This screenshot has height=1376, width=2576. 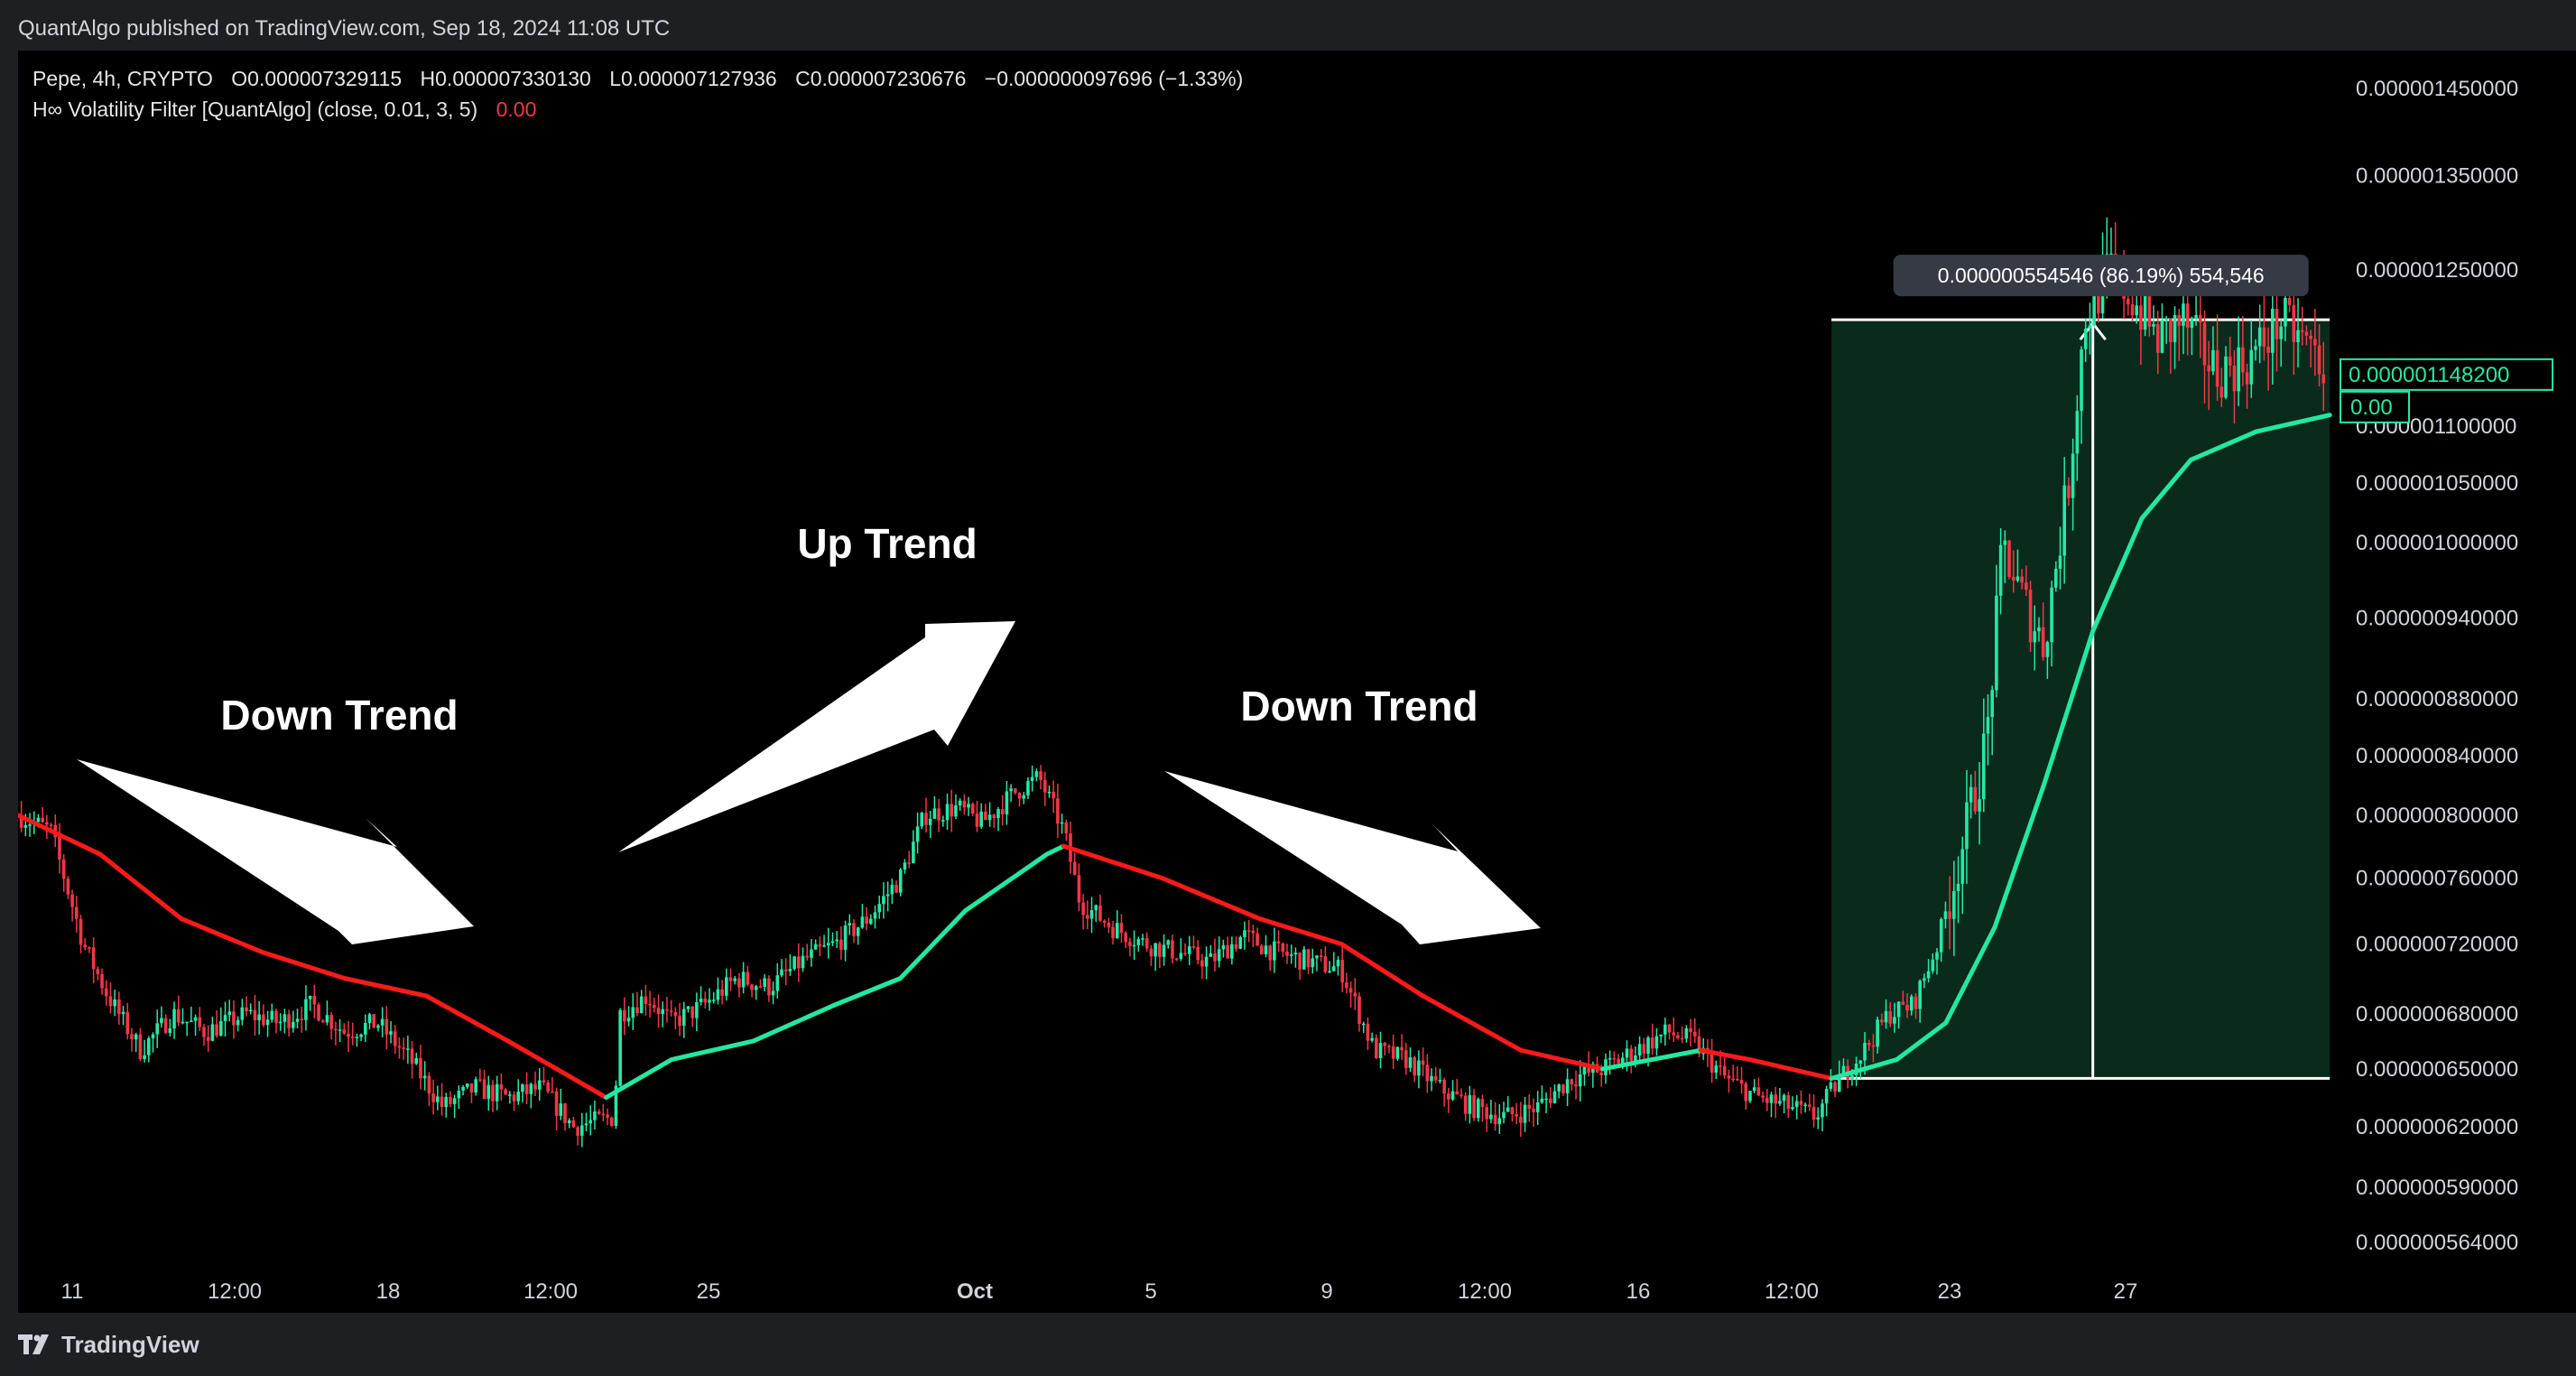 What do you see at coordinates (72, 1291) in the screenshot?
I see `x-tick-label: 11` at bounding box center [72, 1291].